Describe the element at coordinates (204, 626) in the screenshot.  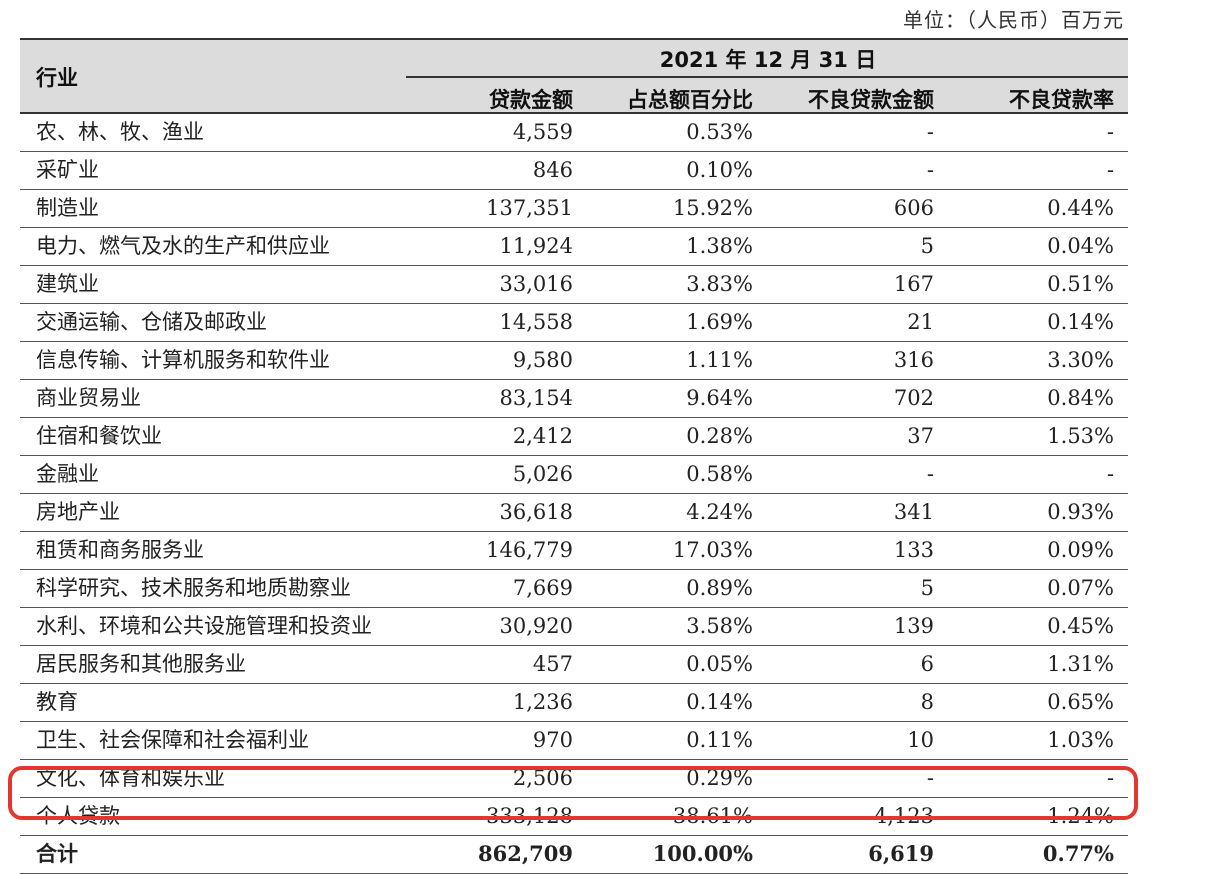
I see `industry-cell: 水利、环境和公共设施管理和投资业` at that location.